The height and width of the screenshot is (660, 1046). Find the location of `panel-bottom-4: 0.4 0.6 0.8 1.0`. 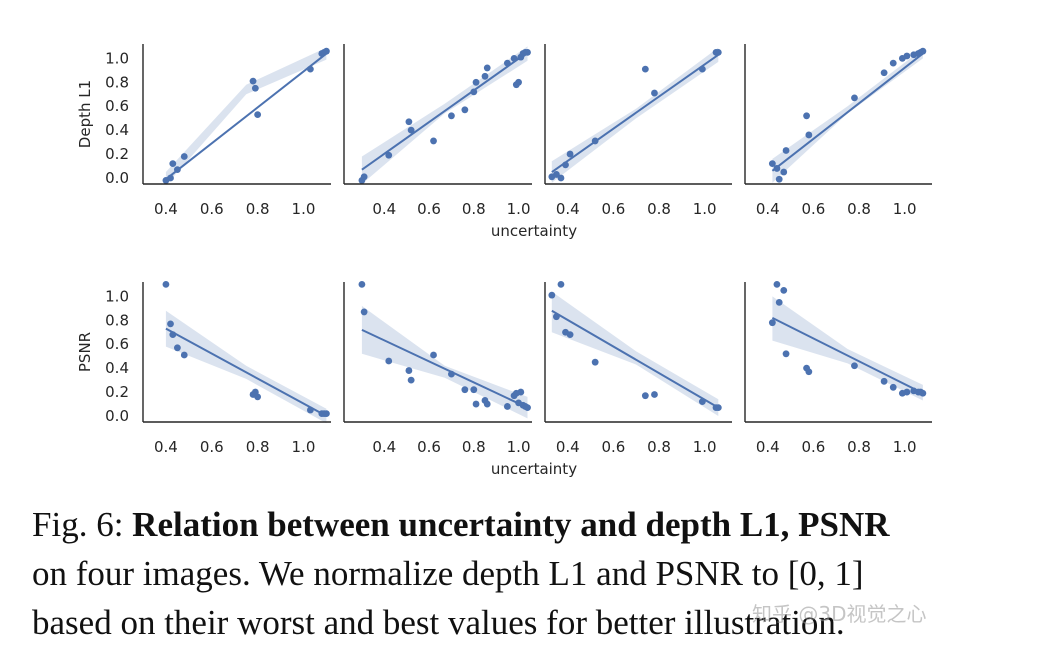

panel-bottom-4: 0.4 0.6 0.8 1.0 is located at coordinates (838, 368).